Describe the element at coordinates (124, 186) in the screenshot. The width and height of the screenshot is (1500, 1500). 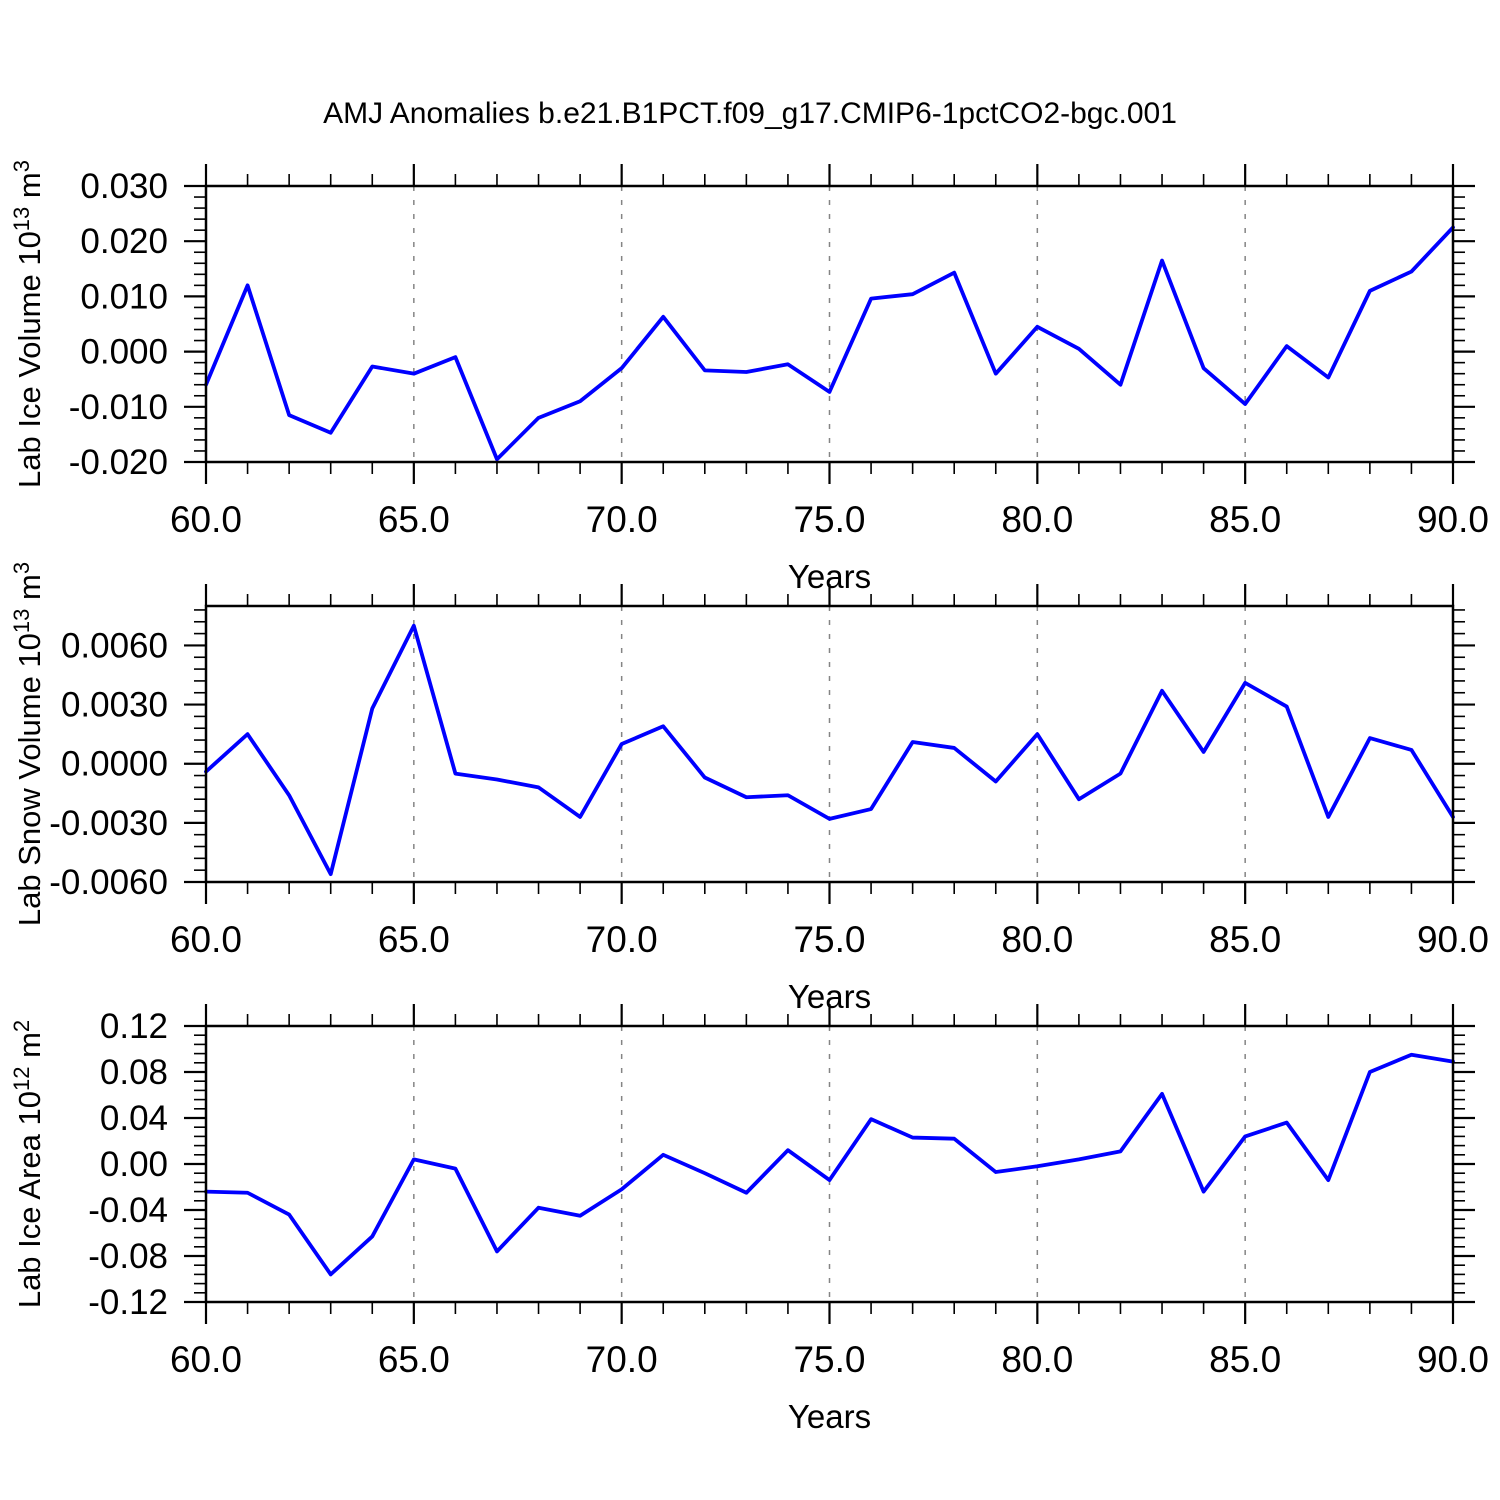
I see `lab-ice-volume-ytick-label: 0.030` at that location.